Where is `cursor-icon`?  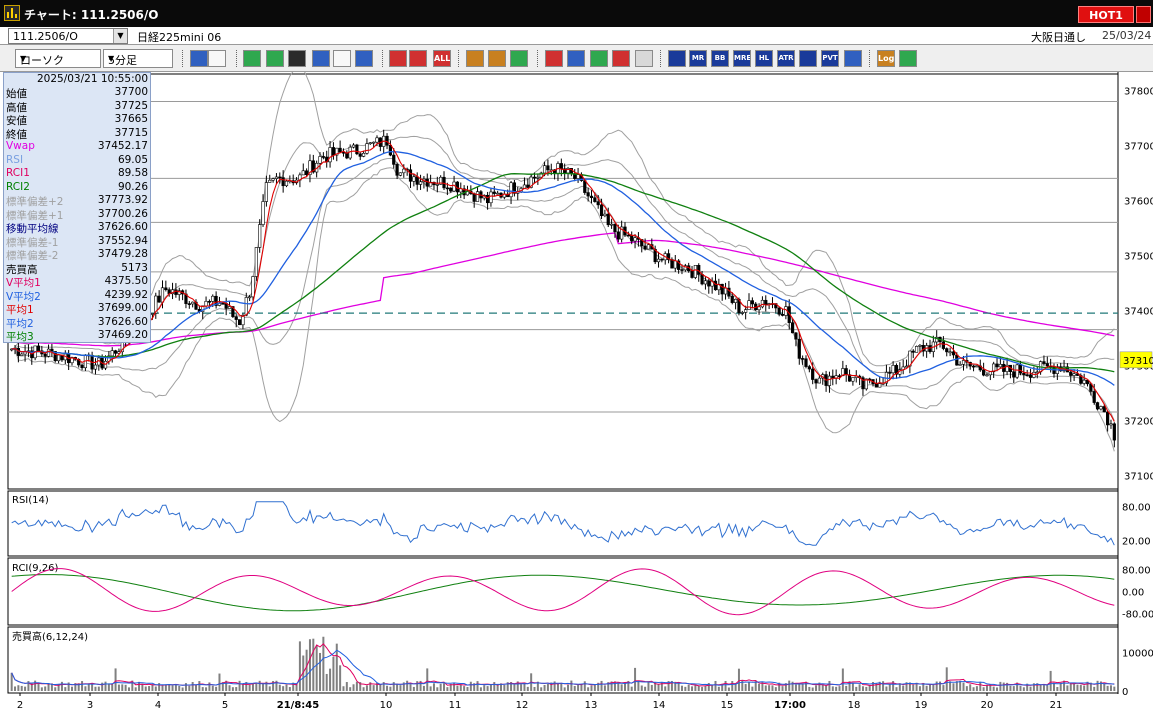 cursor-icon is located at coordinates (297, 58).